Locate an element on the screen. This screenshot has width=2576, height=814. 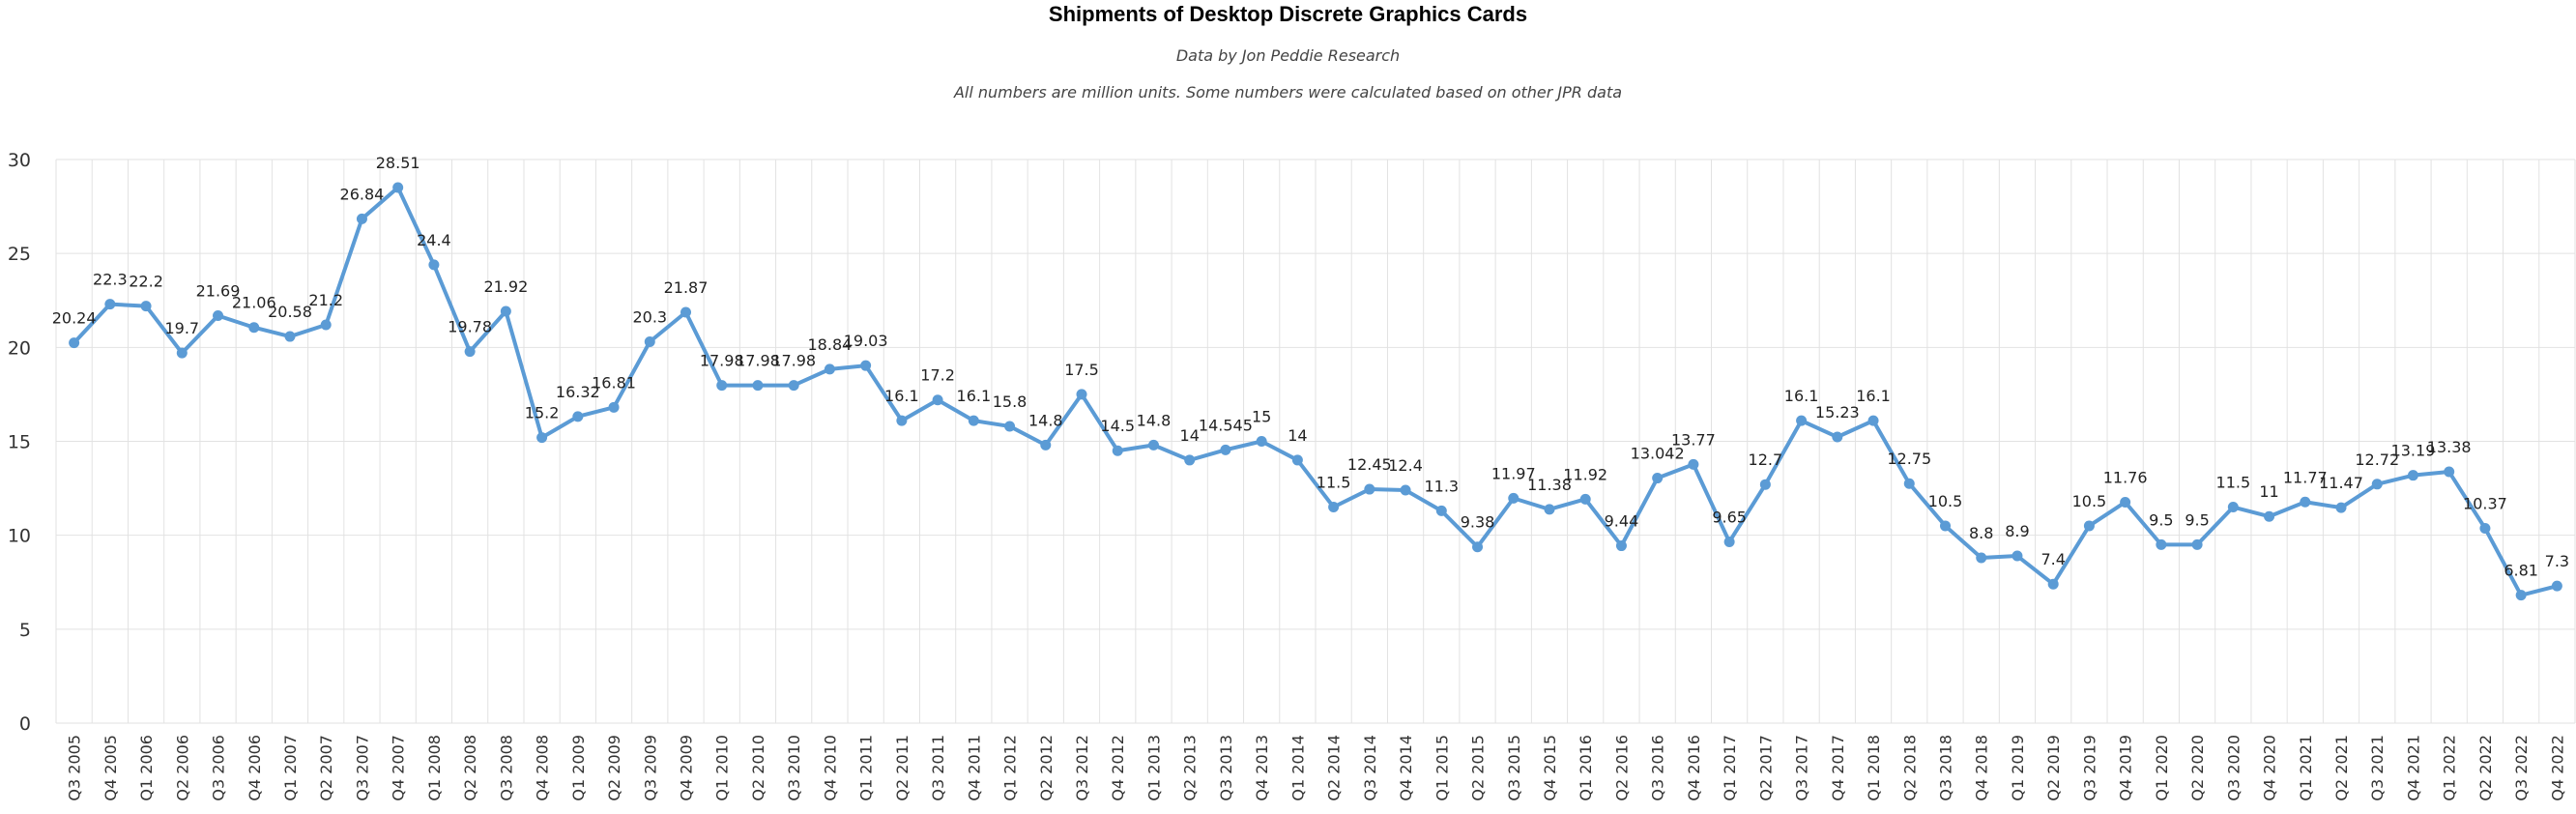
x-tick-label: Q3 2018 is located at coordinates (1946, 768).